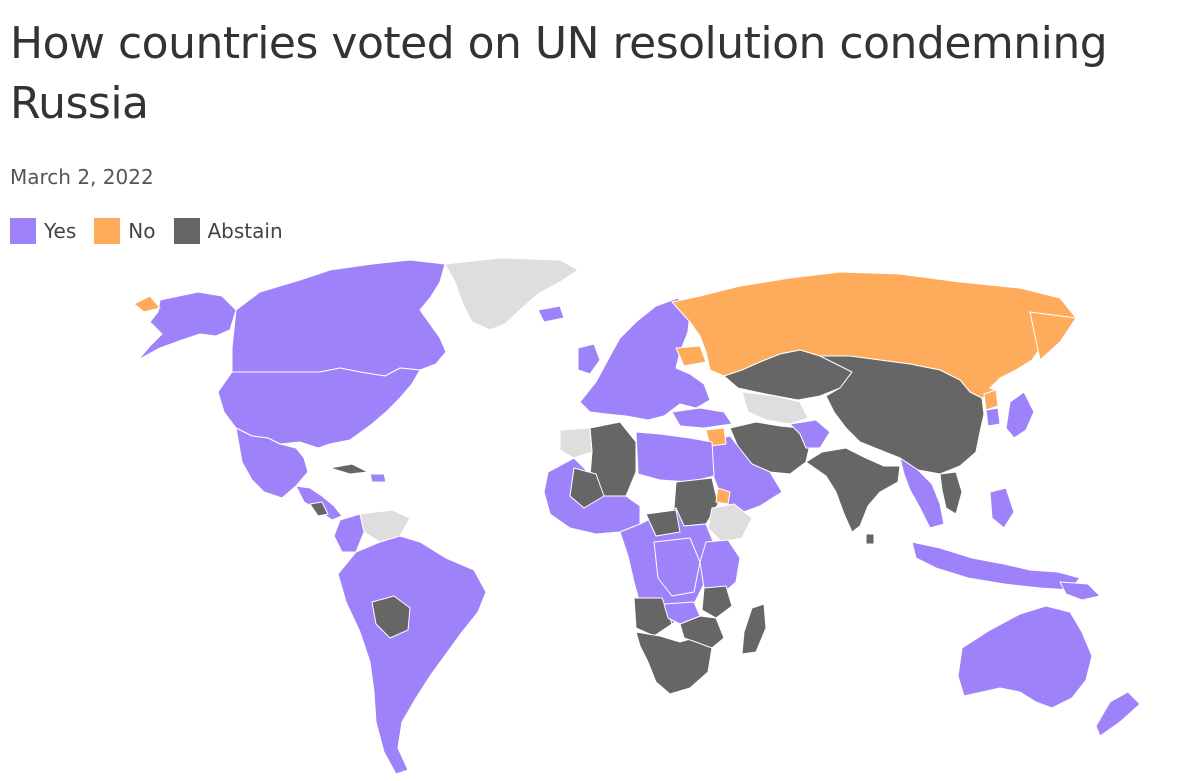  I want to click on Vietnam, so click(951, 493).